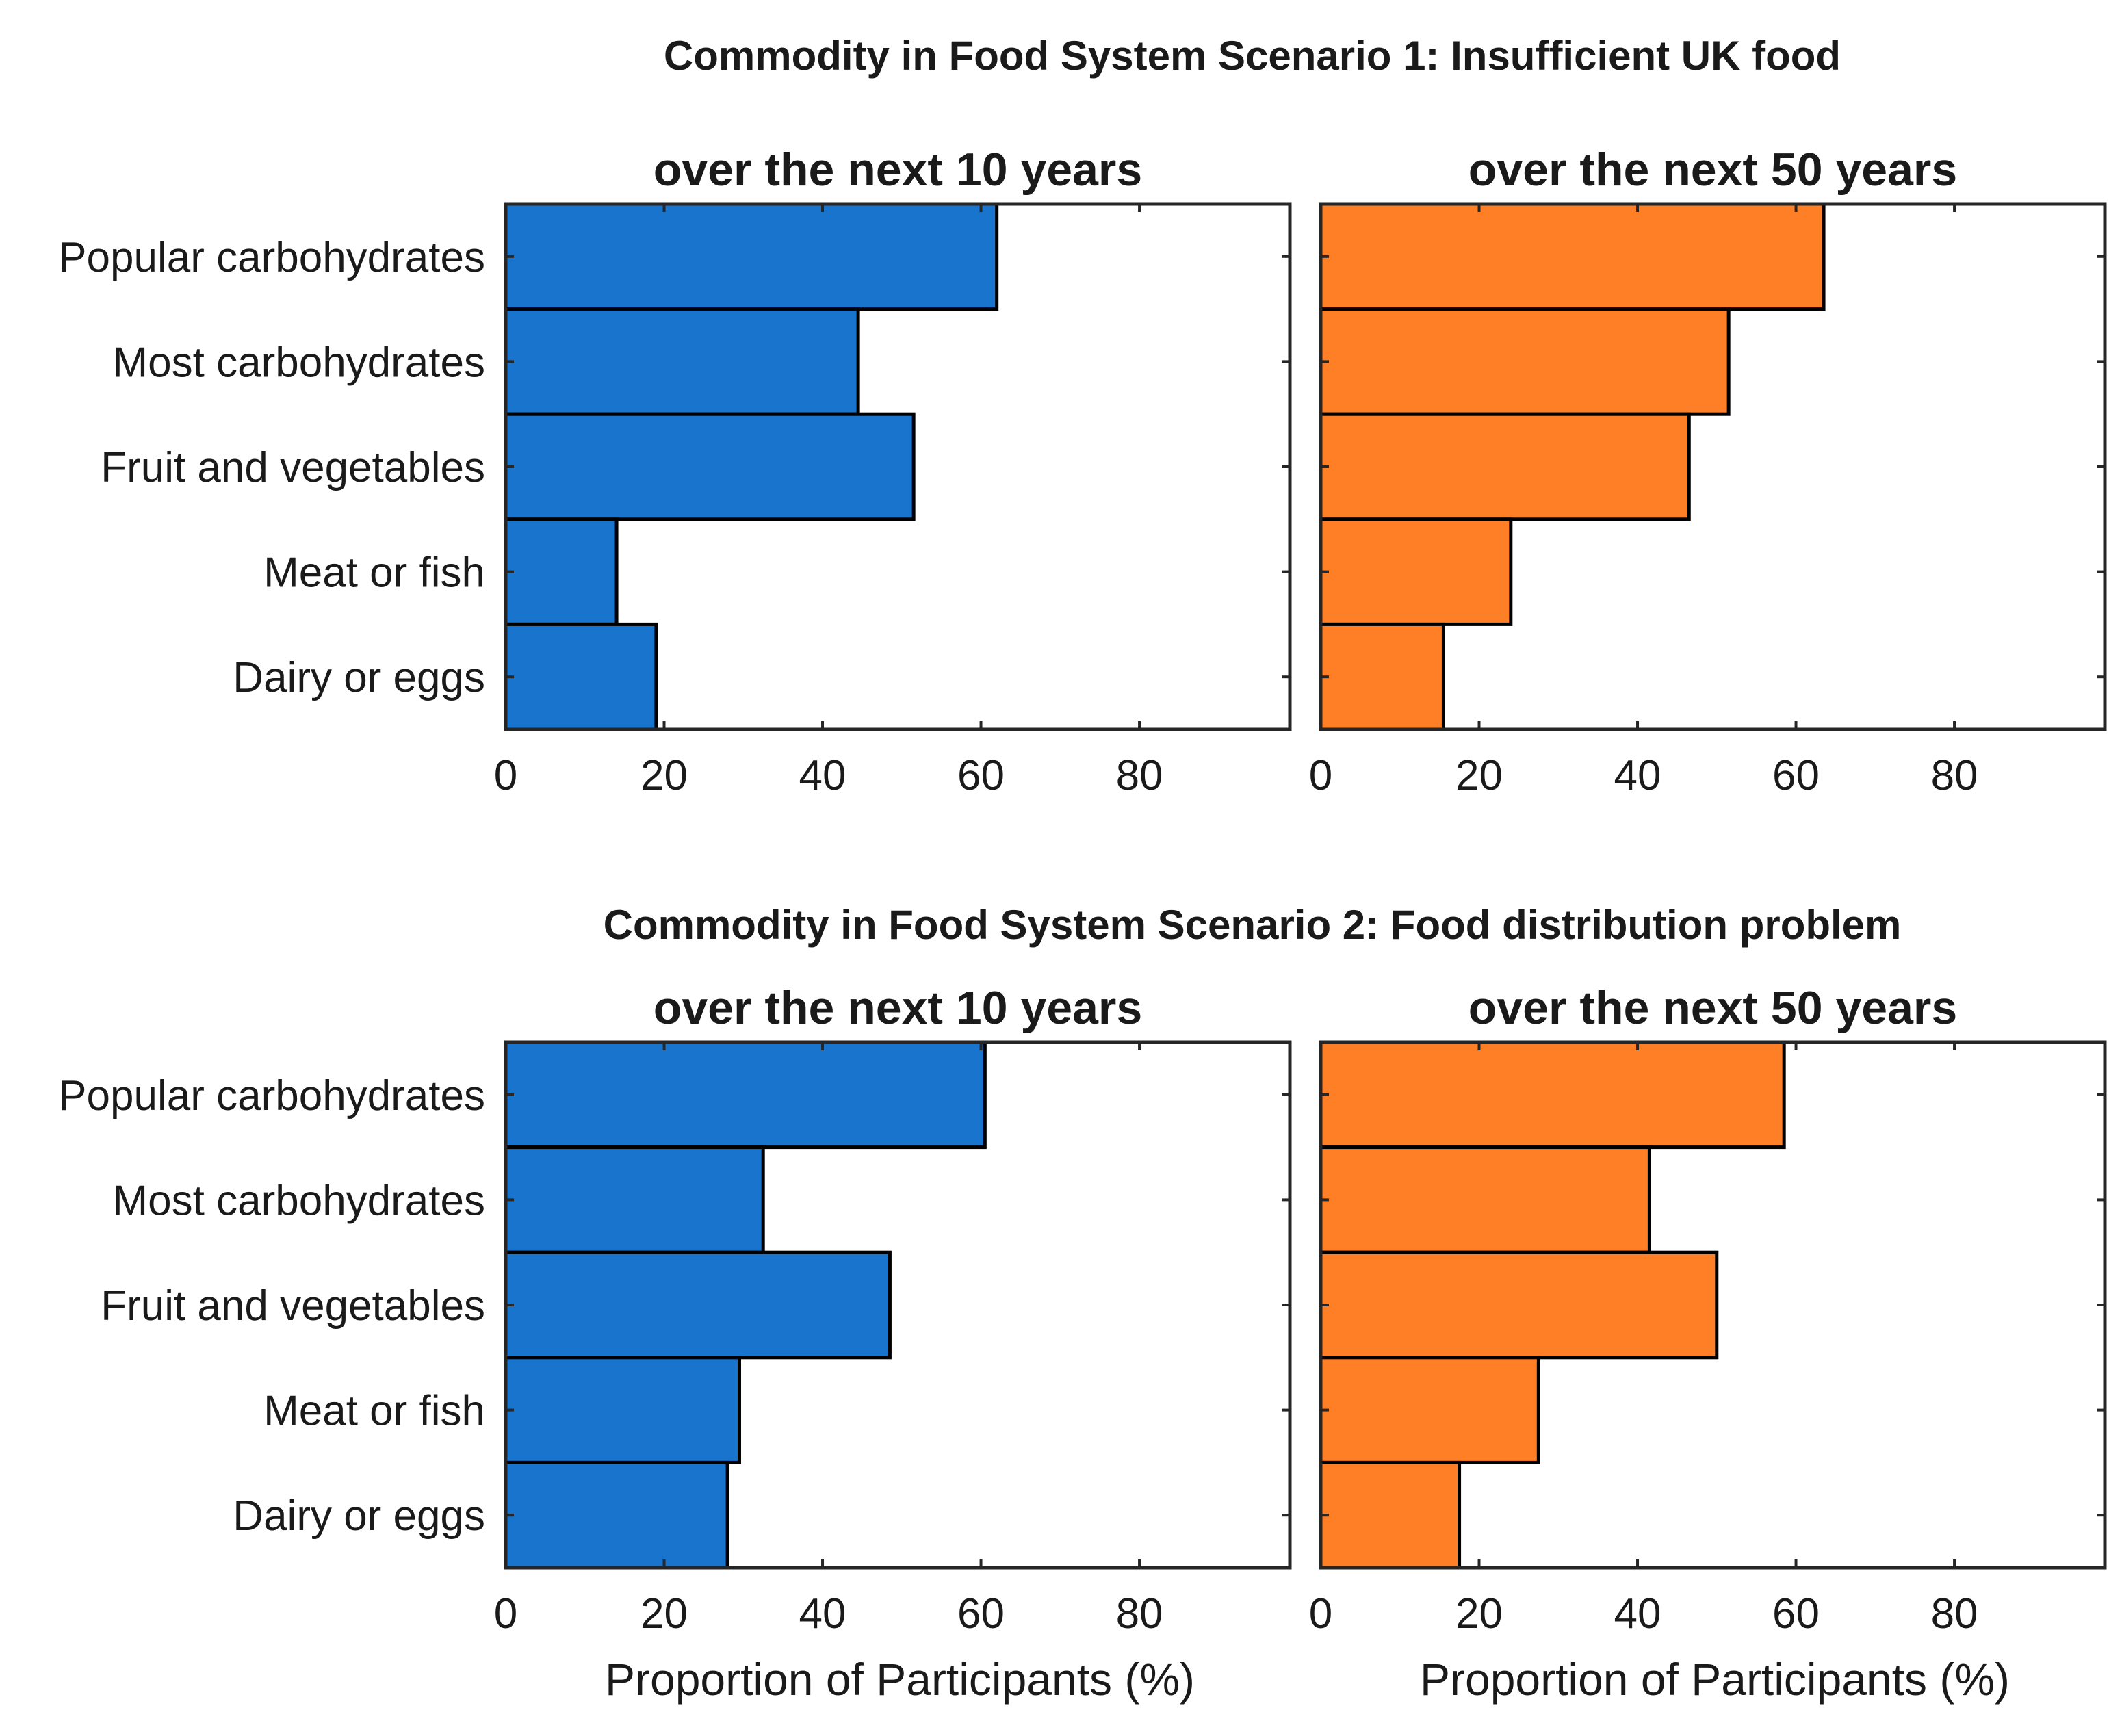  Describe the element at coordinates (1708, 471) in the screenshot. I see `chart-panel-2: over the next 50 years 0 20 40 60 80` at that location.